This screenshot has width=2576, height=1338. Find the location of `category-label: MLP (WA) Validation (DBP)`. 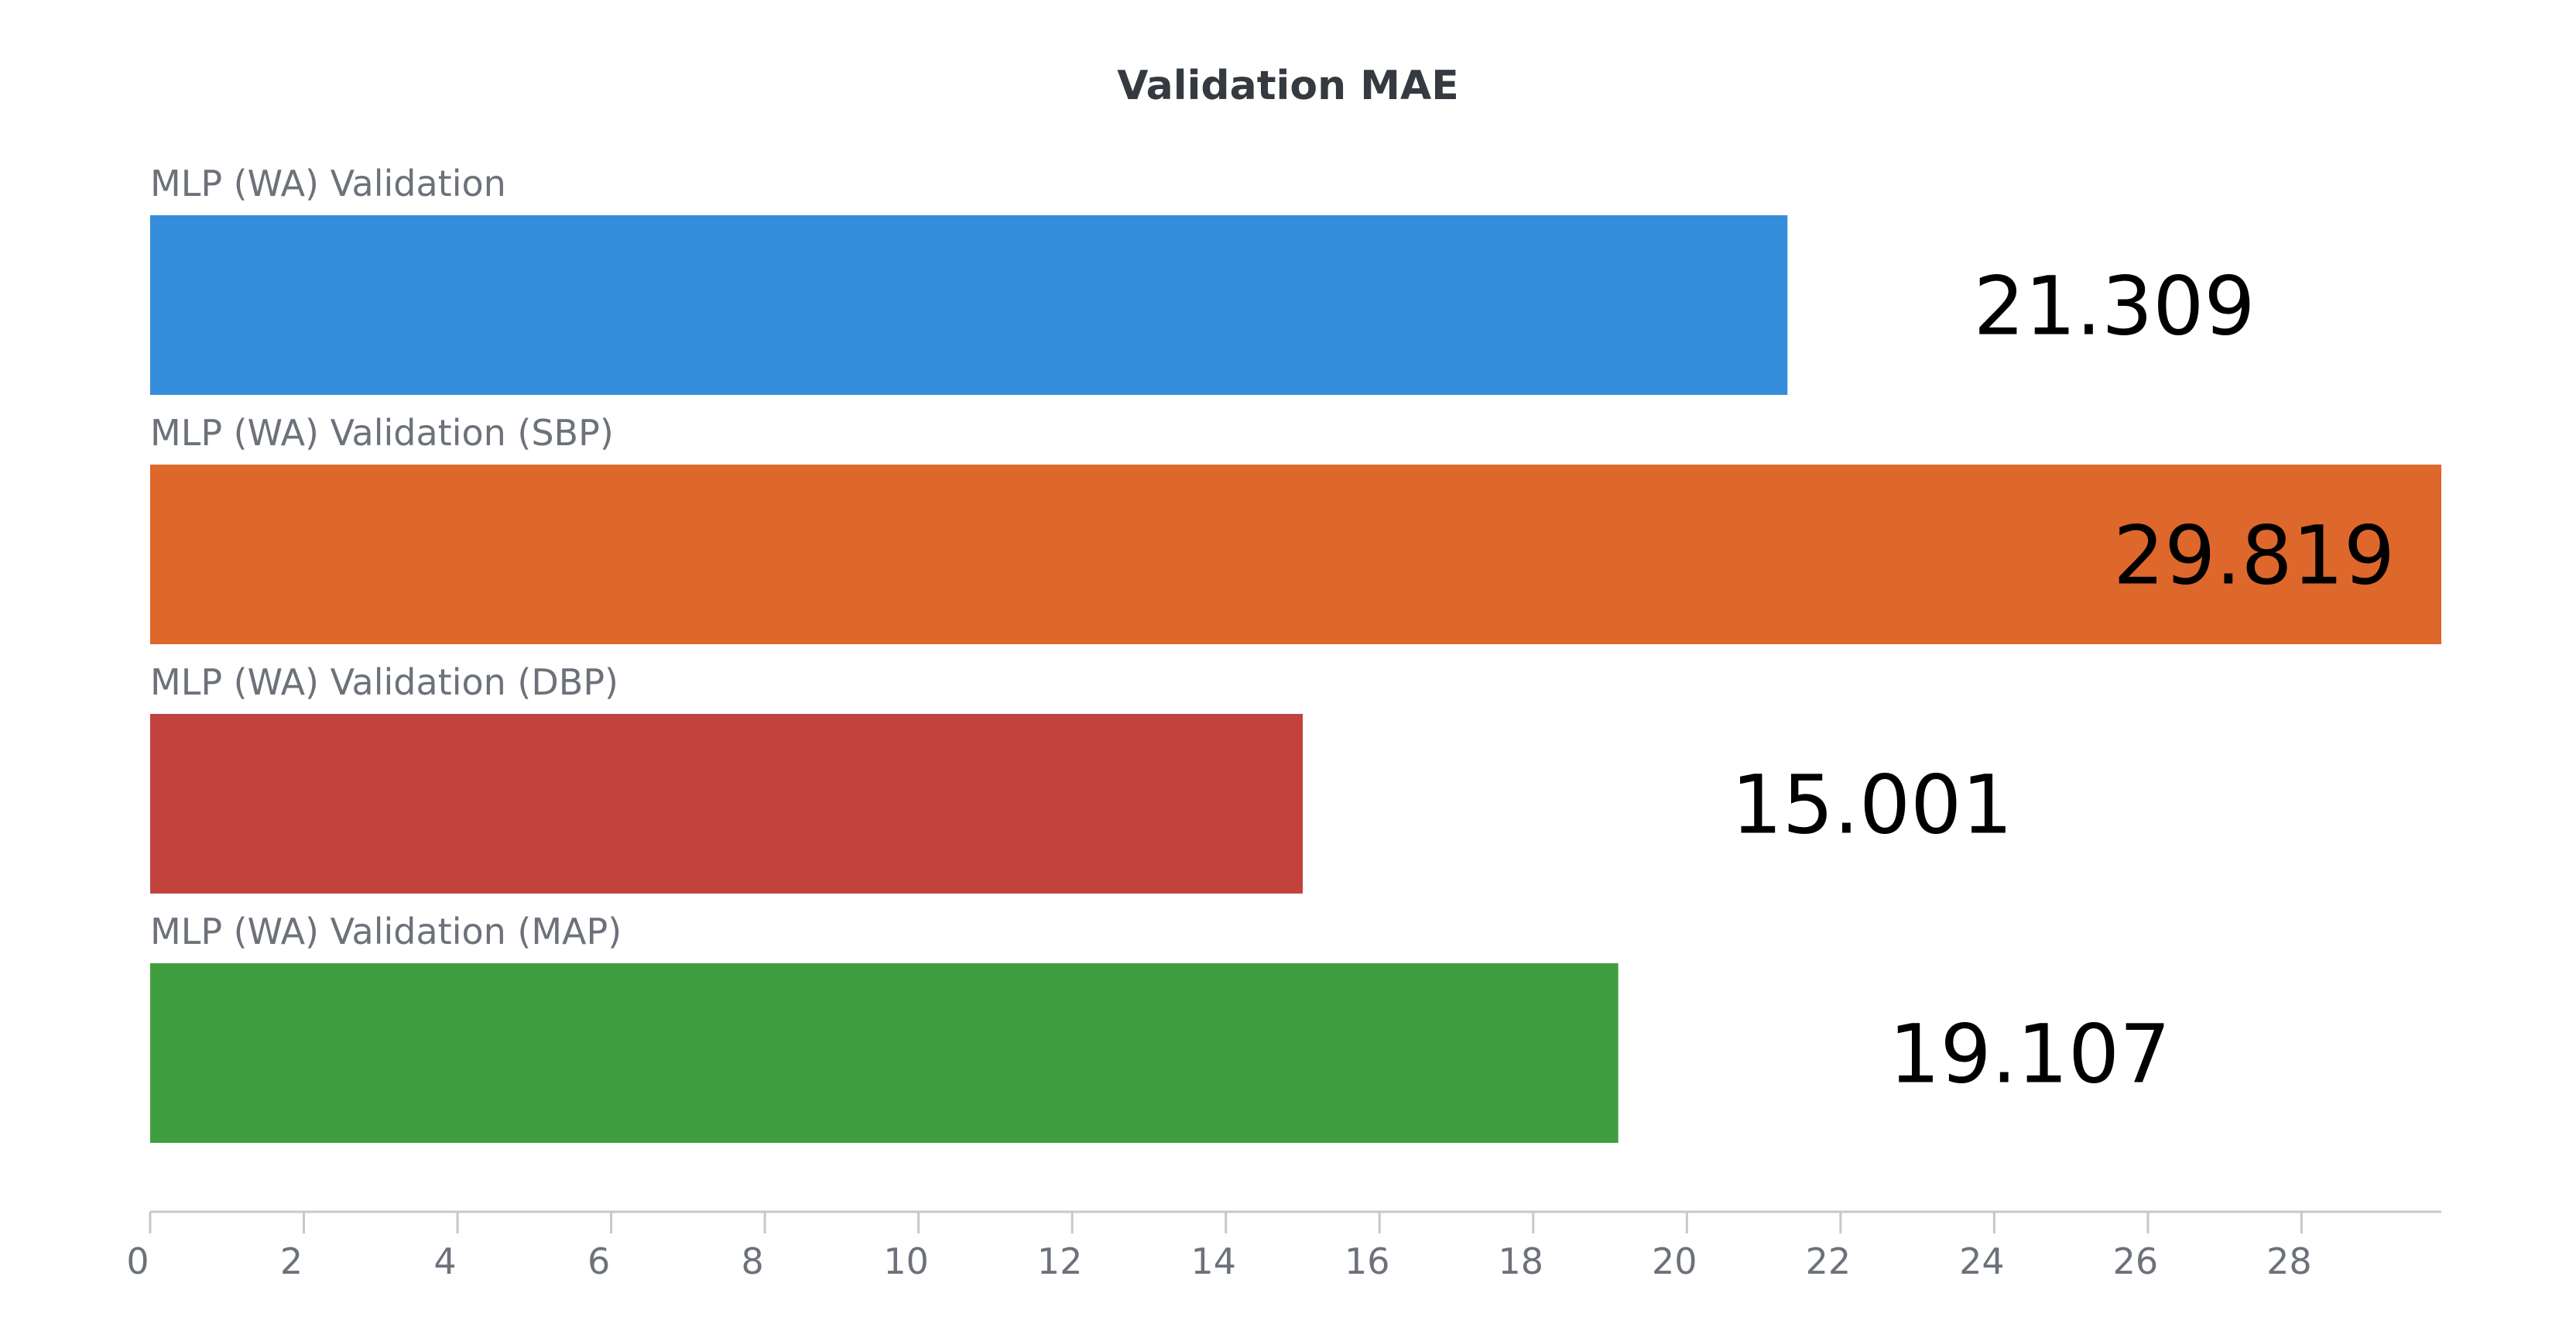

category-label: MLP (WA) Validation (DBP) is located at coordinates (384, 682).